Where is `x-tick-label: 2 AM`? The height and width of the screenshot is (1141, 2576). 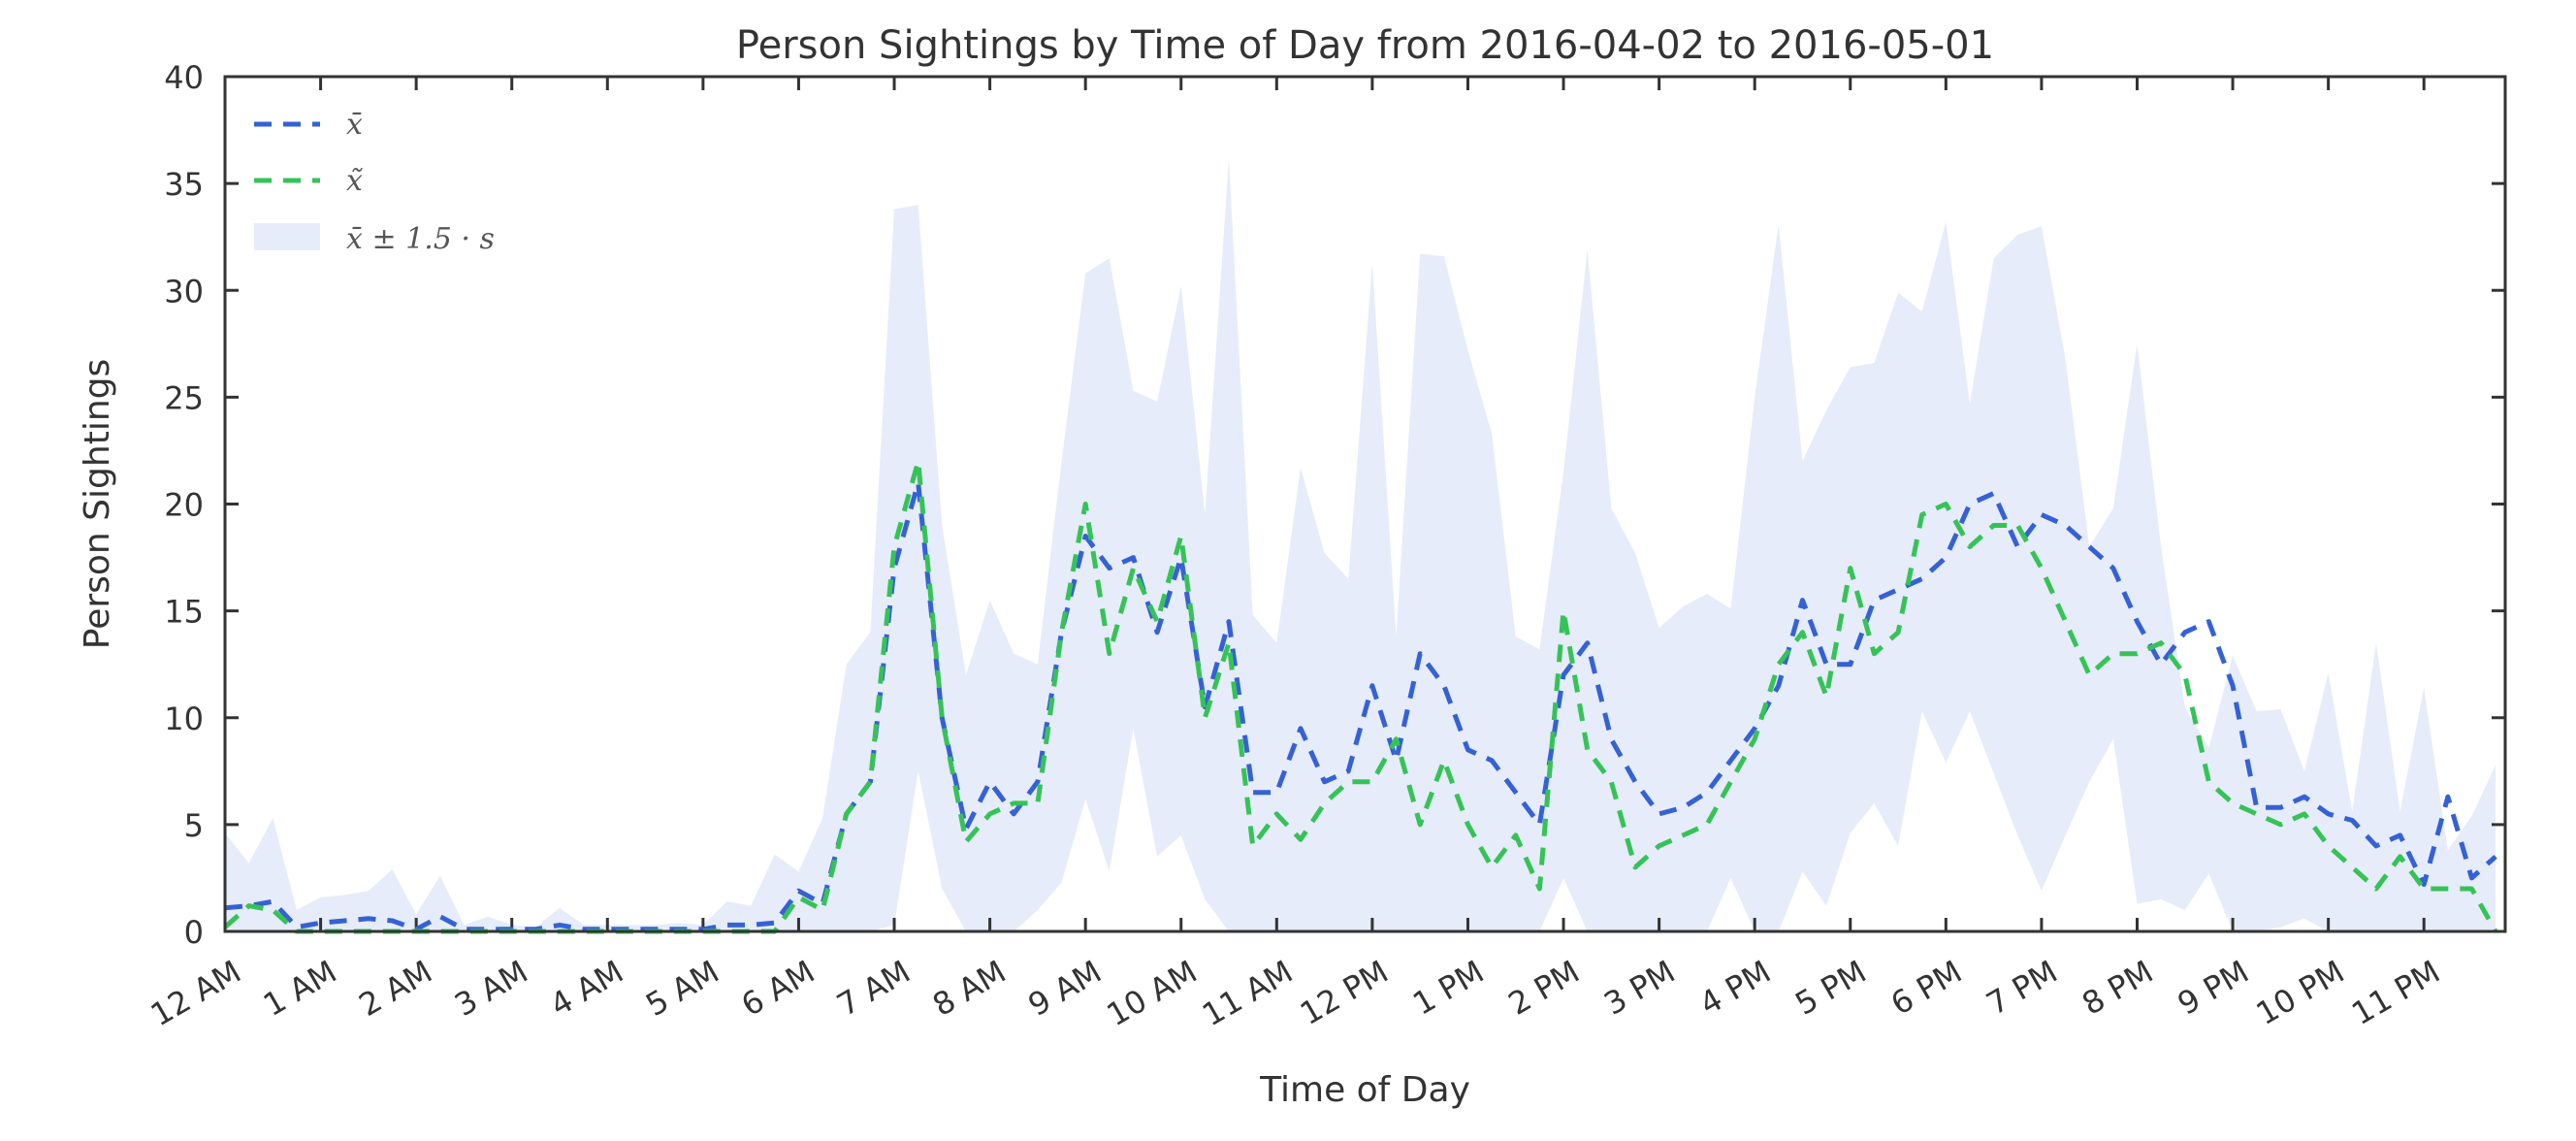 x-tick-label: 2 AM is located at coordinates (395, 989).